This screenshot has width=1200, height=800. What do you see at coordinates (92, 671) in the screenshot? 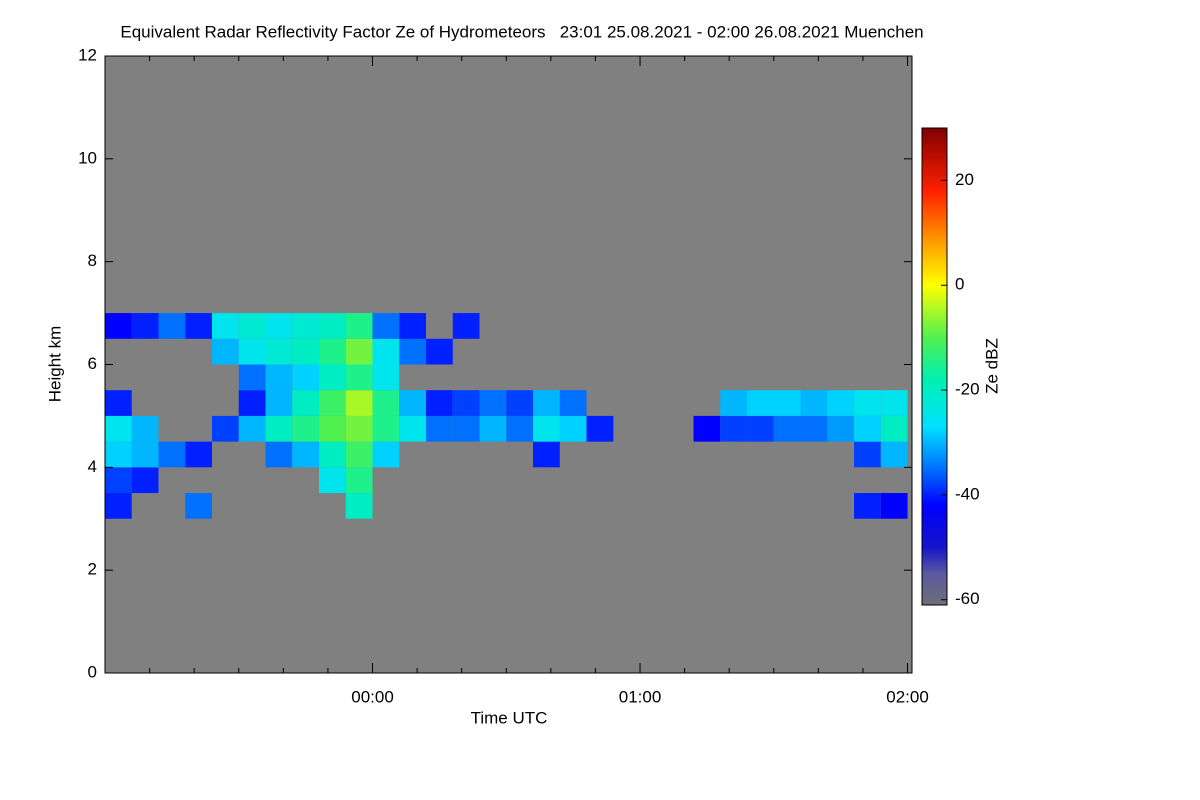
I see `y-tick-label: 0` at bounding box center [92, 671].